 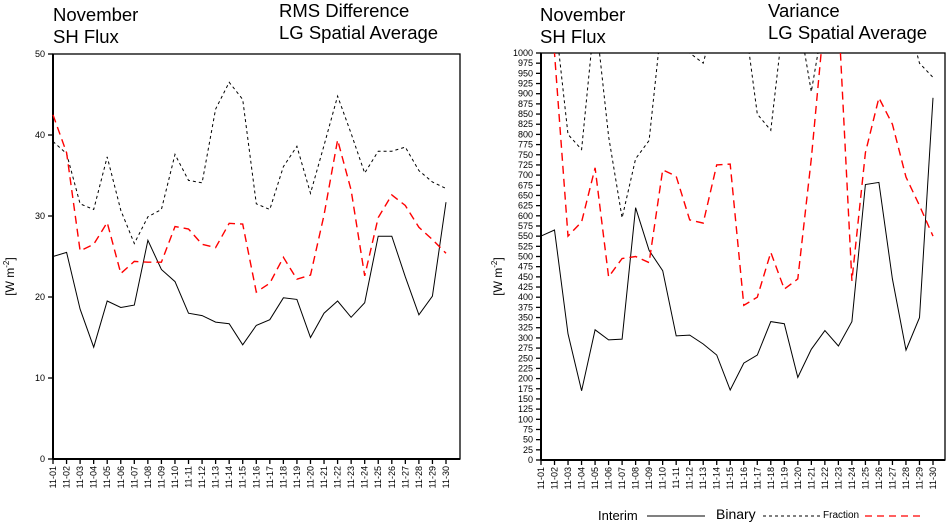 What do you see at coordinates (525, 368) in the screenshot?
I see `y-tick-label: 225` at bounding box center [525, 368].